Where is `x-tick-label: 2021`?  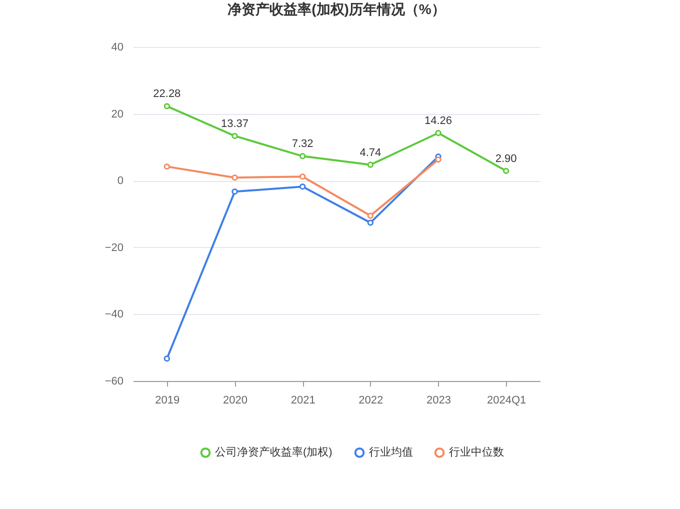 x-tick-label: 2021 is located at coordinates (303, 400).